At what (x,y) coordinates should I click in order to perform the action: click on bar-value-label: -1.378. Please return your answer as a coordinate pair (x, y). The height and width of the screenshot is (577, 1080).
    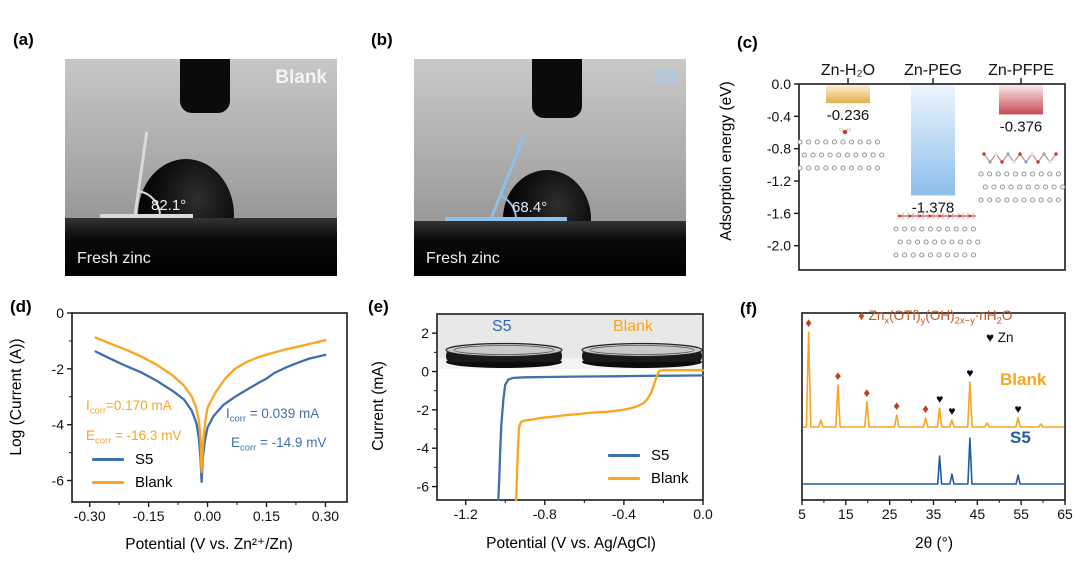
    Looking at the image, I should click on (933, 207).